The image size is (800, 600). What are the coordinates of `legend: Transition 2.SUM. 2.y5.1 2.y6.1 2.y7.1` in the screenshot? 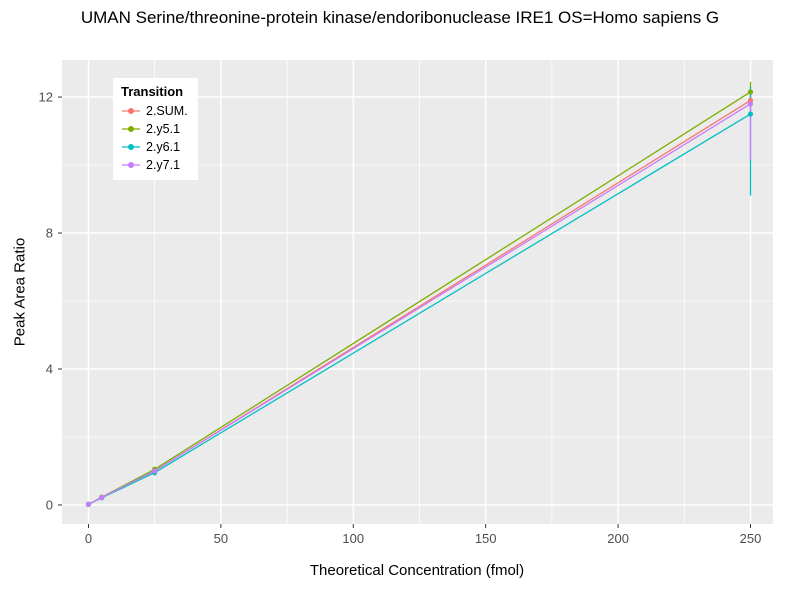 It's located at (155, 129).